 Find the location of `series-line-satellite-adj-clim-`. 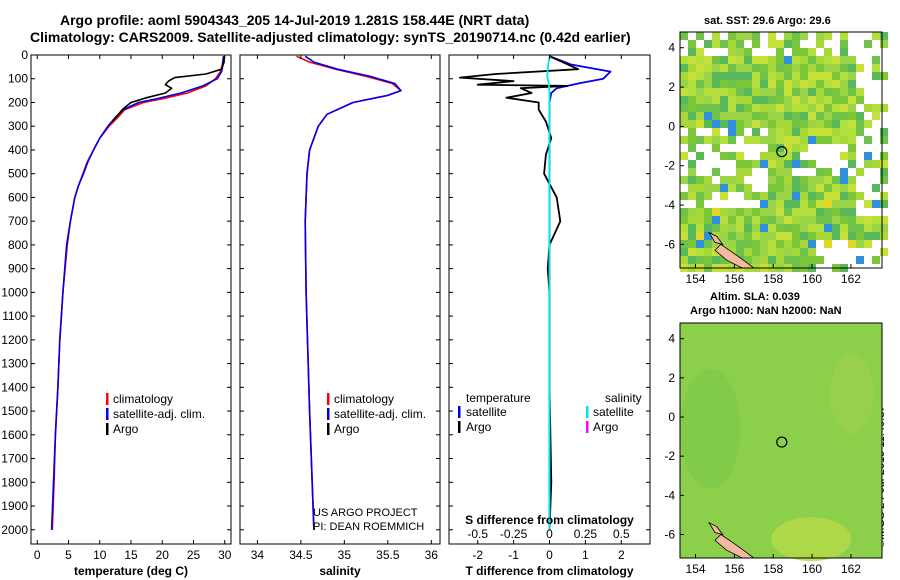

series-line-satellite-adj-clim- is located at coordinates (353, 292).